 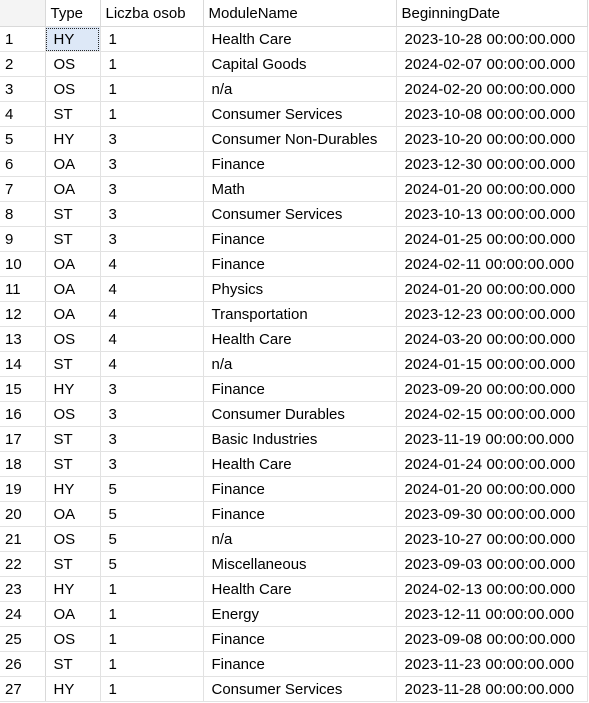 I want to click on table-row: 10 OA 4 Finance 2024-02-11 00:00:00.000, so click(x=294, y=264).